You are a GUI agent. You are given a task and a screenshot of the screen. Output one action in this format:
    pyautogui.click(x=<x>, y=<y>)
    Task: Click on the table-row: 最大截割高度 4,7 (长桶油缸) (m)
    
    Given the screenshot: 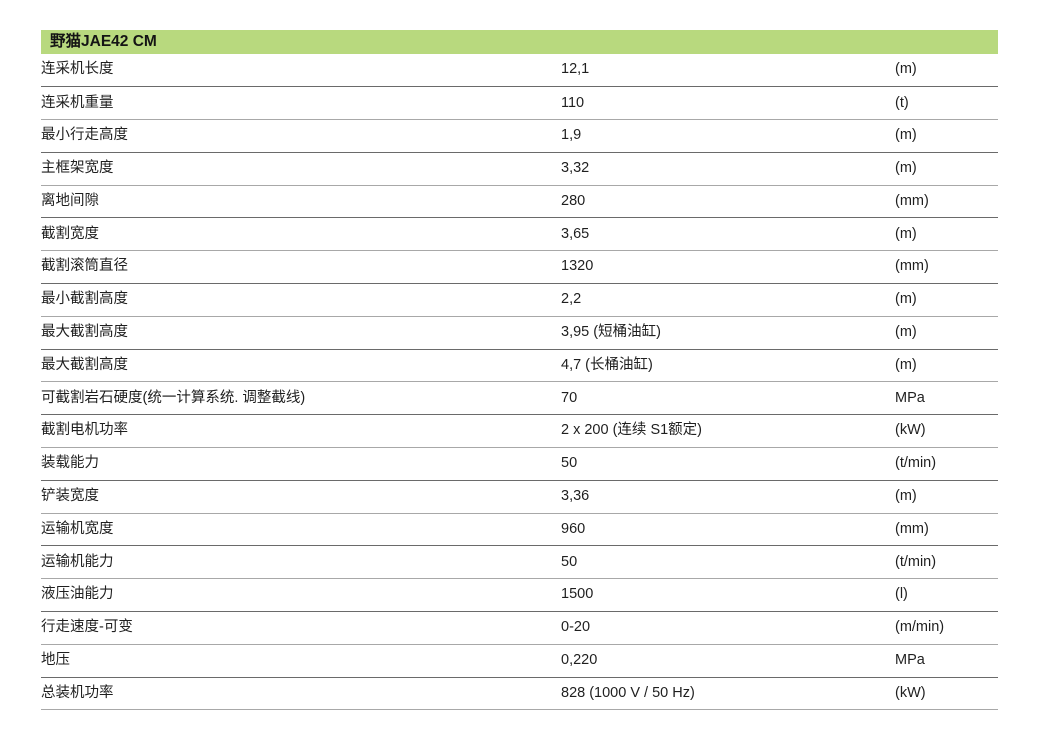 What is the action you would take?
    pyautogui.click(x=519, y=366)
    